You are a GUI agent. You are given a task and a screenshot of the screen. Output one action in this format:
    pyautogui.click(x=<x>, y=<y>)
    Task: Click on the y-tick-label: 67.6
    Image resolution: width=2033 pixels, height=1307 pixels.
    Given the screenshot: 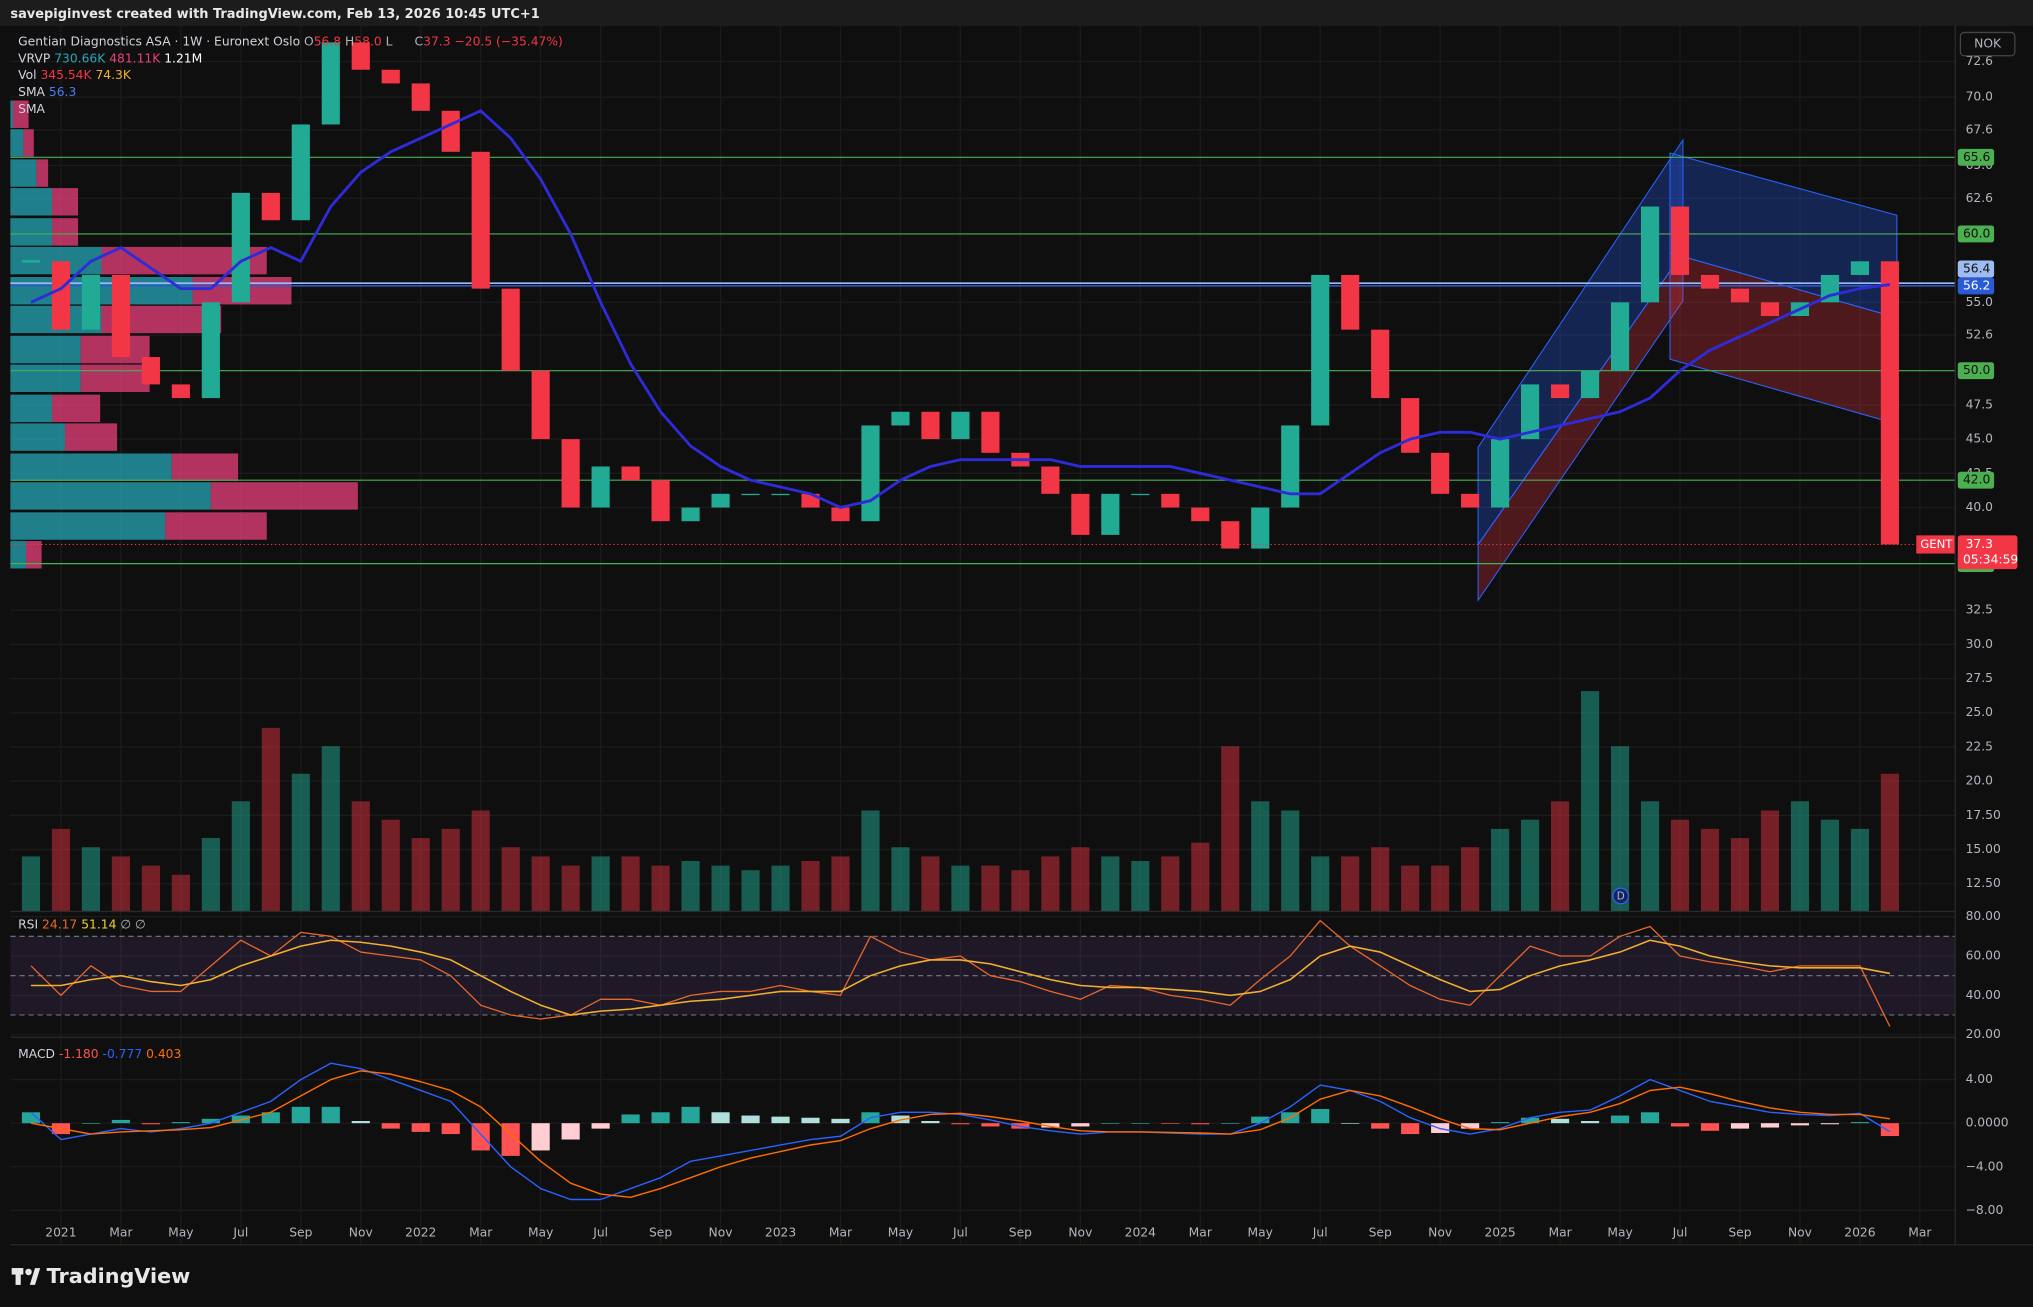 What is the action you would take?
    pyautogui.click(x=1980, y=129)
    